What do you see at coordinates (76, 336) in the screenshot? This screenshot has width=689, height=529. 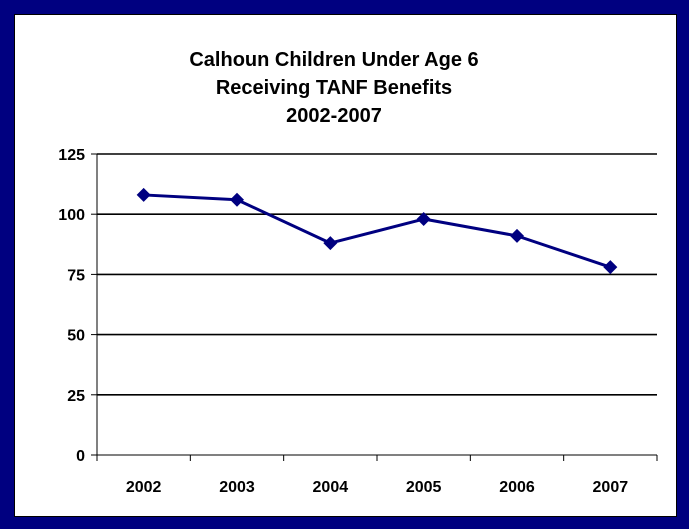 I see `y-tick-label-50: 50` at bounding box center [76, 336].